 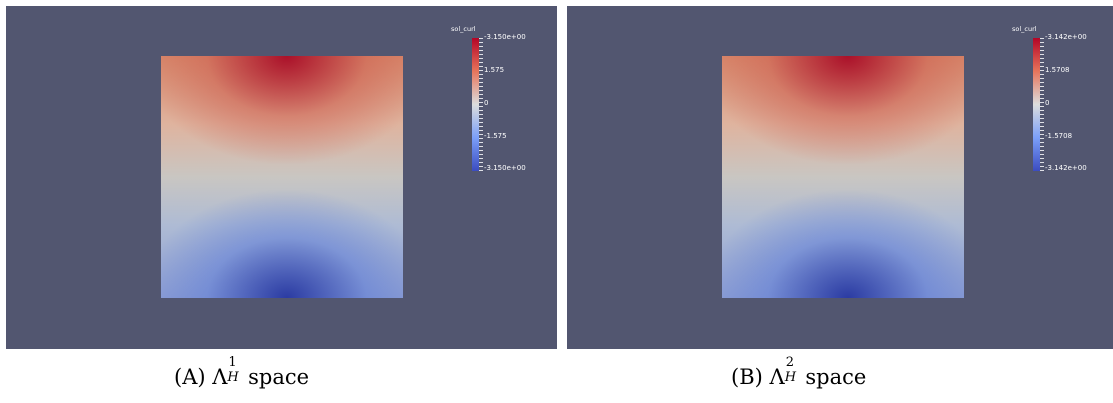 I want to click on colorbar-label-max: -3.142e+00, so click(x=1066, y=37).